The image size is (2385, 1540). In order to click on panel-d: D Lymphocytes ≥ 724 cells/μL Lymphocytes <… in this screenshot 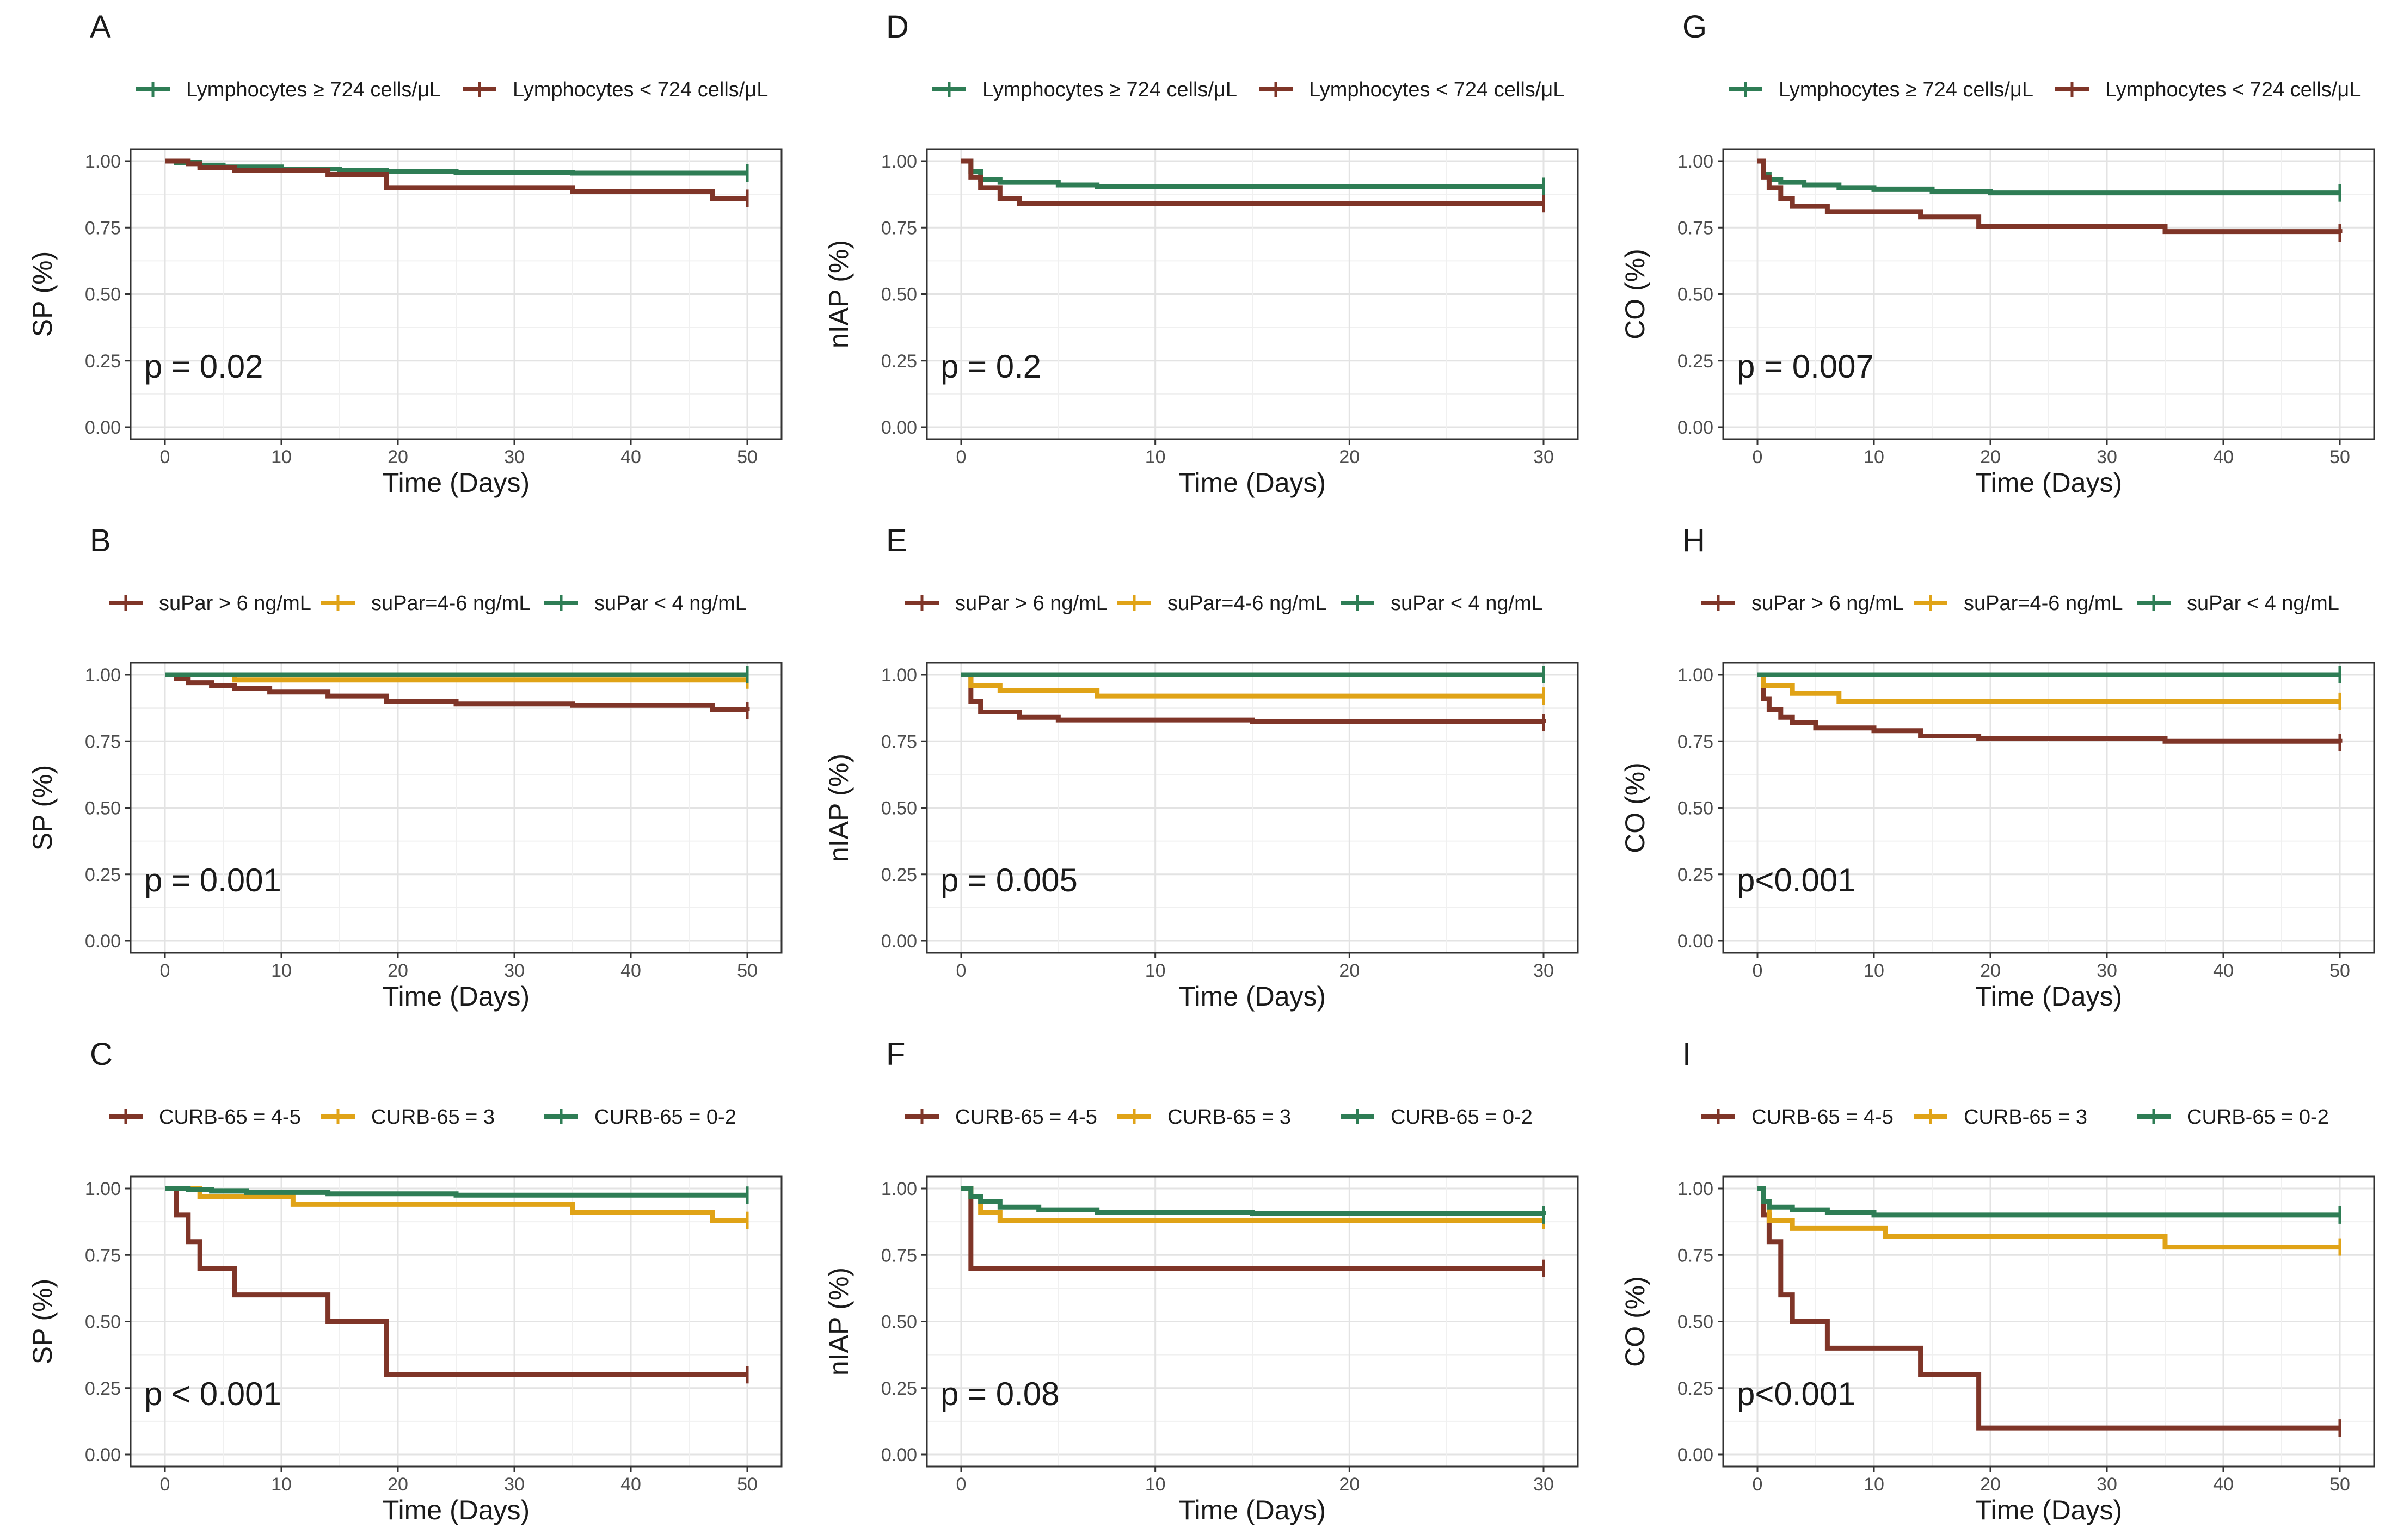, I will do `click(1201, 253)`.